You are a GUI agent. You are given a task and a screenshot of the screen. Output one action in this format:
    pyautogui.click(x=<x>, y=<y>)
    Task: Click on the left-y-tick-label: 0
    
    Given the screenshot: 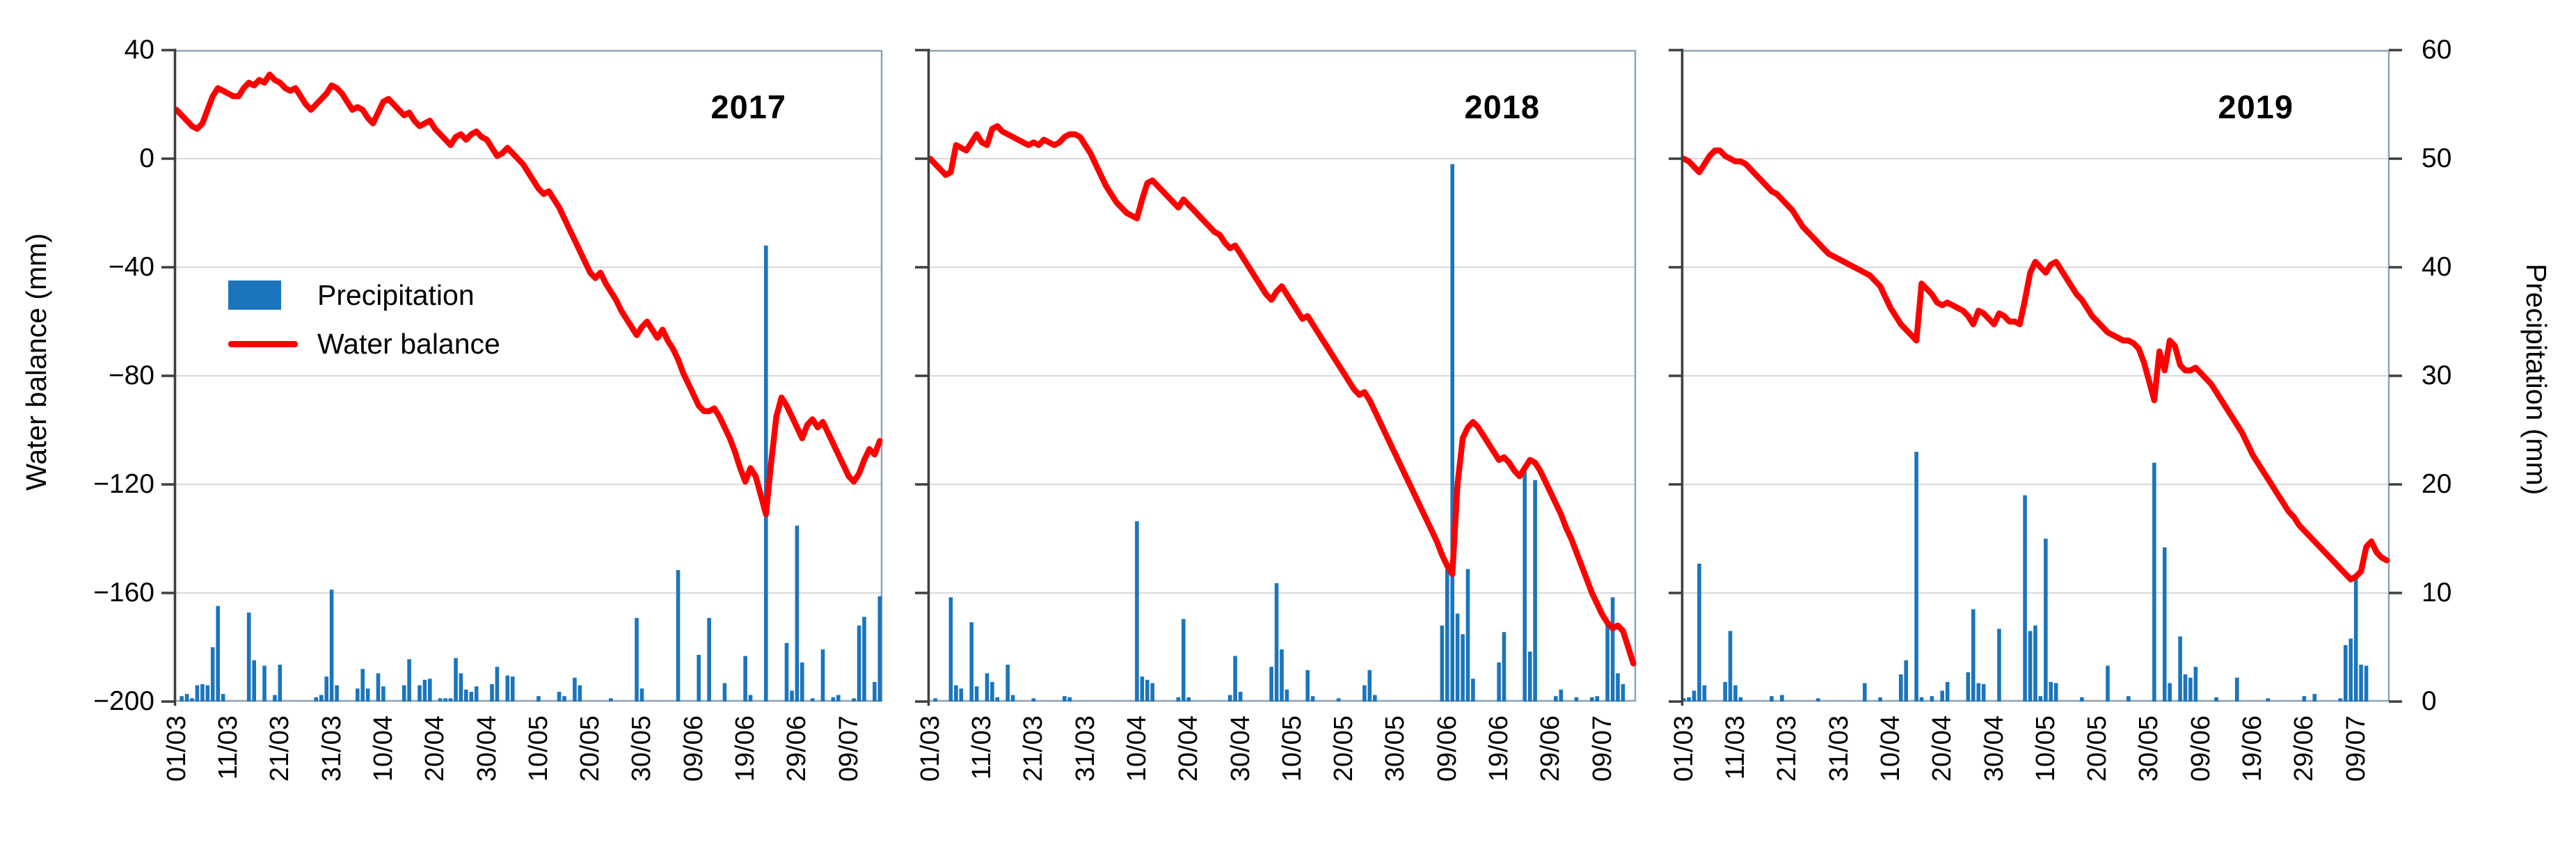 What is the action you would take?
    pyautogui.click(x=146, y=158)
    